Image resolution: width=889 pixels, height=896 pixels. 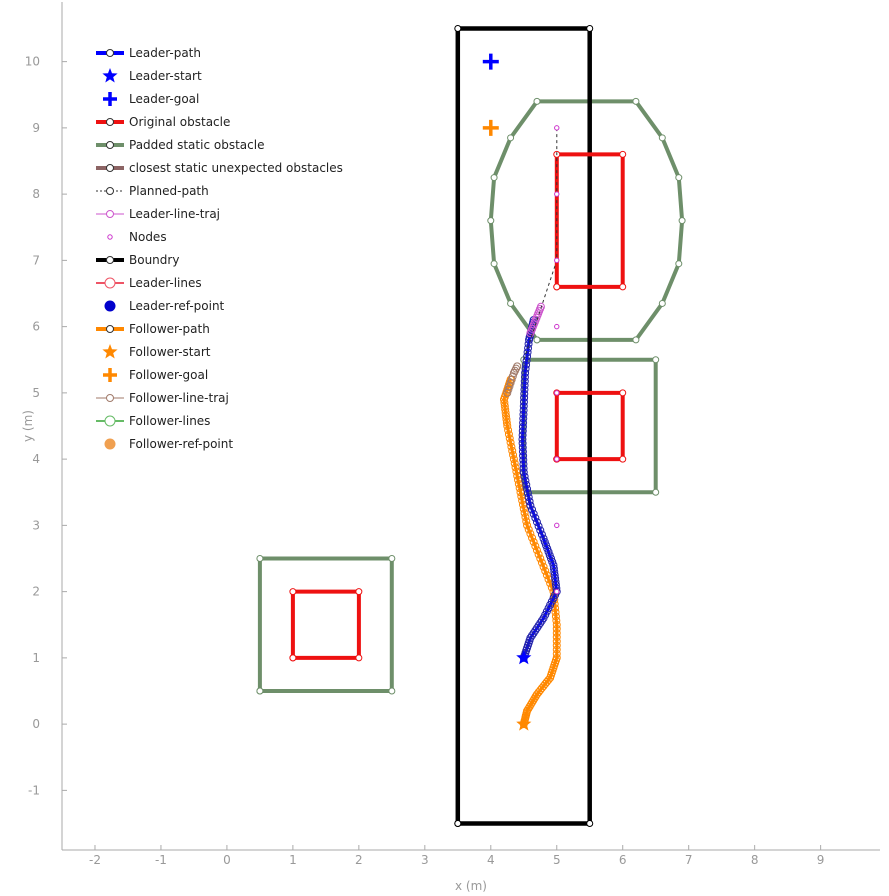 I want to click on original-obstacle-3-vertex, so click(x=623, y=154).